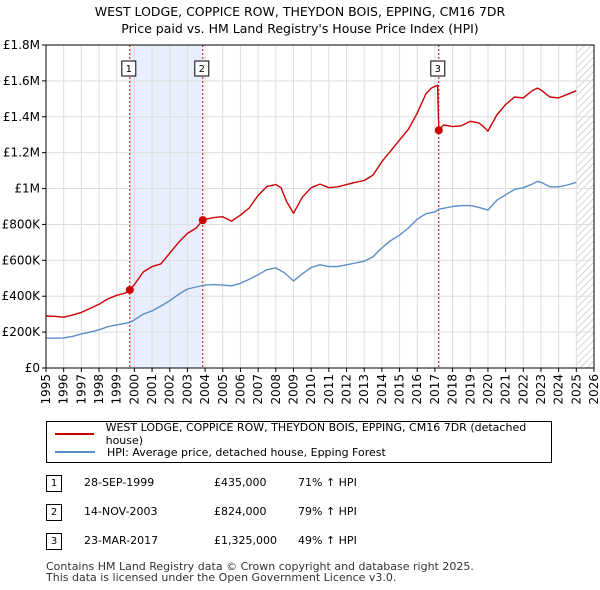 Image resolution: width=600 pixels, height=590 pixels. What do you see at coordinates (22, 332) in the screenshot?
I see `y-tick-label: £200K` at bounding box center [22, 332].